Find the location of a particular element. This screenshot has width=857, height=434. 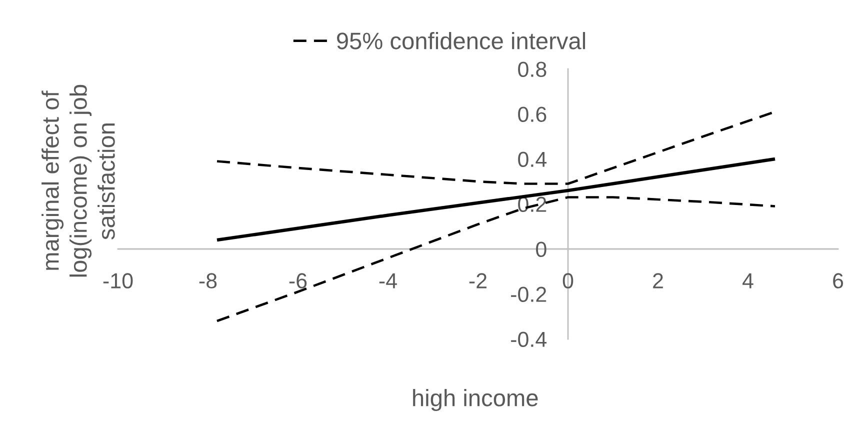

y-tick-label: 0.4 is located at coordinates (532, 160).